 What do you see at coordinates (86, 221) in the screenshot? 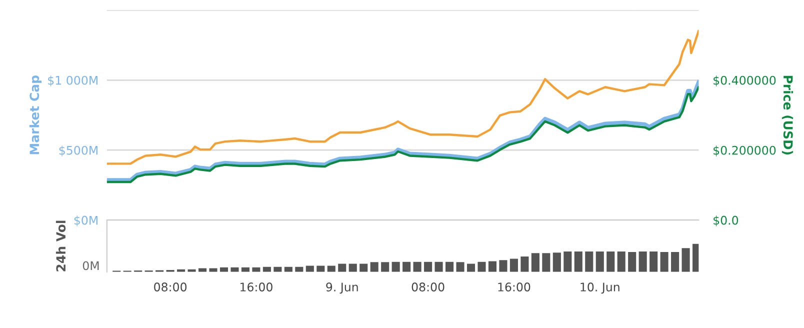
I see `y-tick-label: $0M` at bounding box center [86, 221].